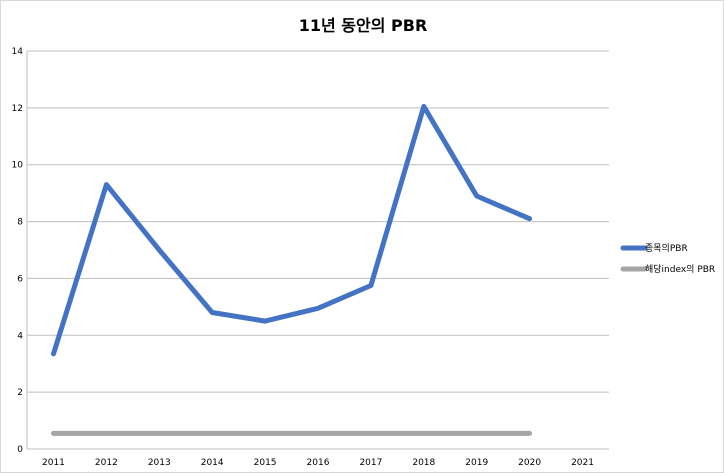 The height and width of the screenshot is (474, 724). Describe the element at coordinates (212, 463) in the screenshot. I see `x-tick-label: 2014` at that location.